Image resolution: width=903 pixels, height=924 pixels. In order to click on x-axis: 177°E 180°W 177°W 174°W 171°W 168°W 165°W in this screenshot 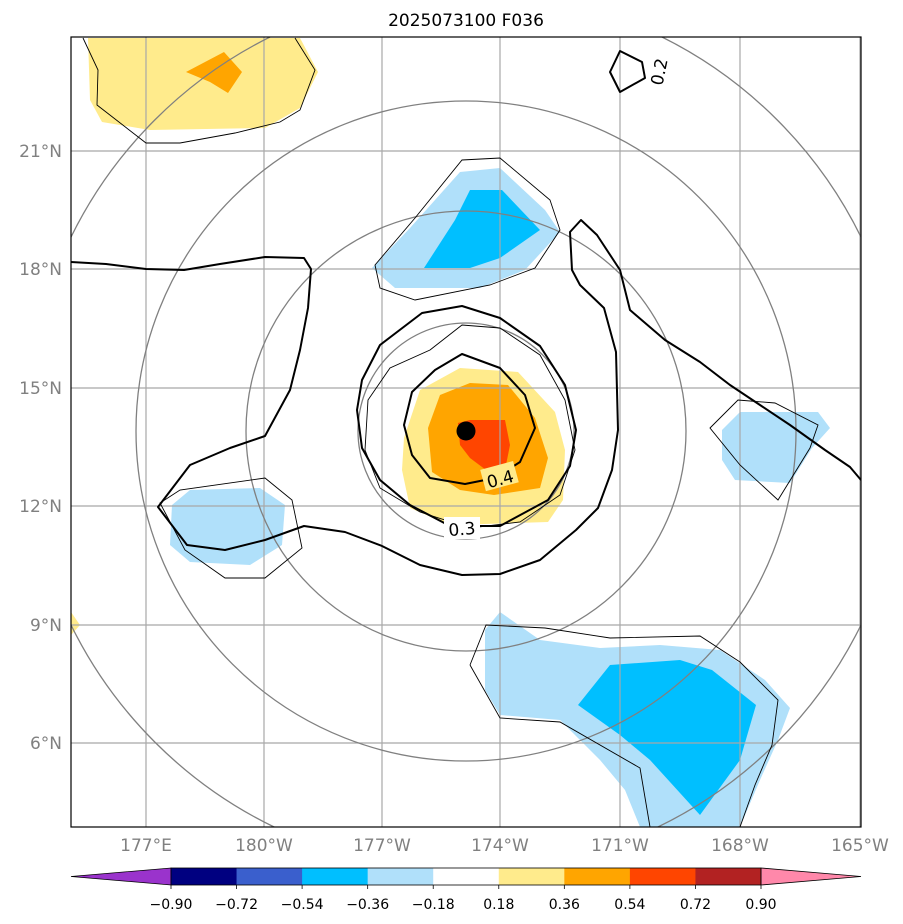, I will do `click(504, 846)`.